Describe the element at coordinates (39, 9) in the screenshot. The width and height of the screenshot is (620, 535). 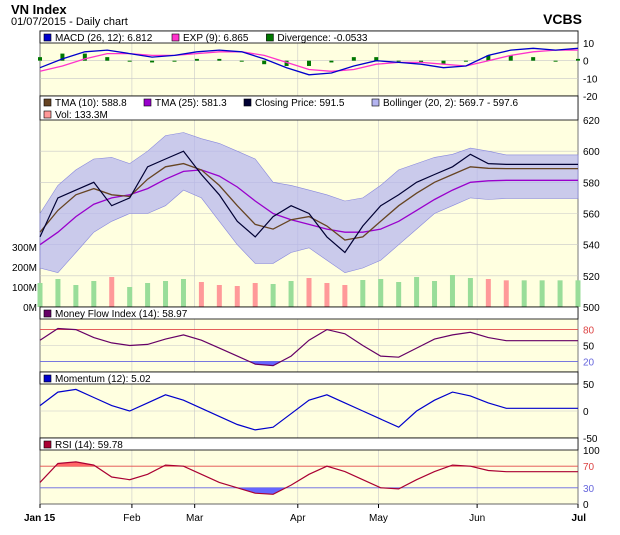
I see `chart-title: VN Index` at that location.